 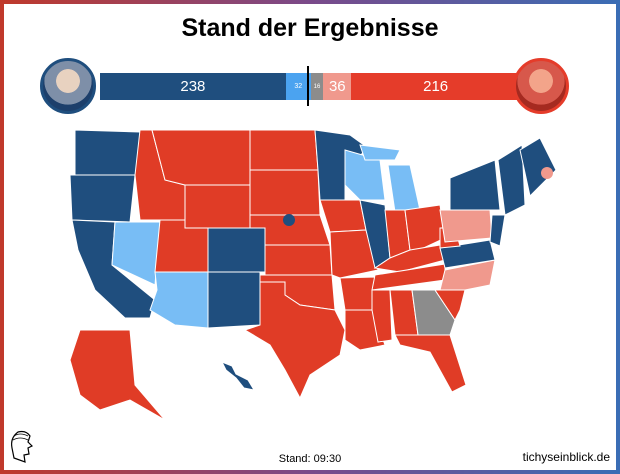 What do you see at coordinates (538, 167) in the screenshot?
I see `state-me` at bounding box center [538, 167].